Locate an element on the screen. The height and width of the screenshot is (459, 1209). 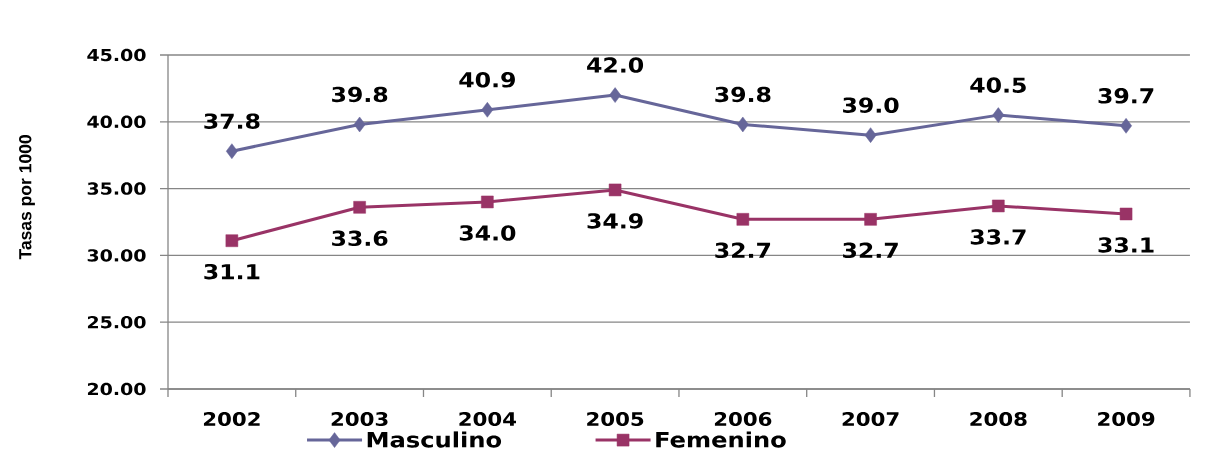
y-tick-label: 30.00 is located at coordinates (116, 255).